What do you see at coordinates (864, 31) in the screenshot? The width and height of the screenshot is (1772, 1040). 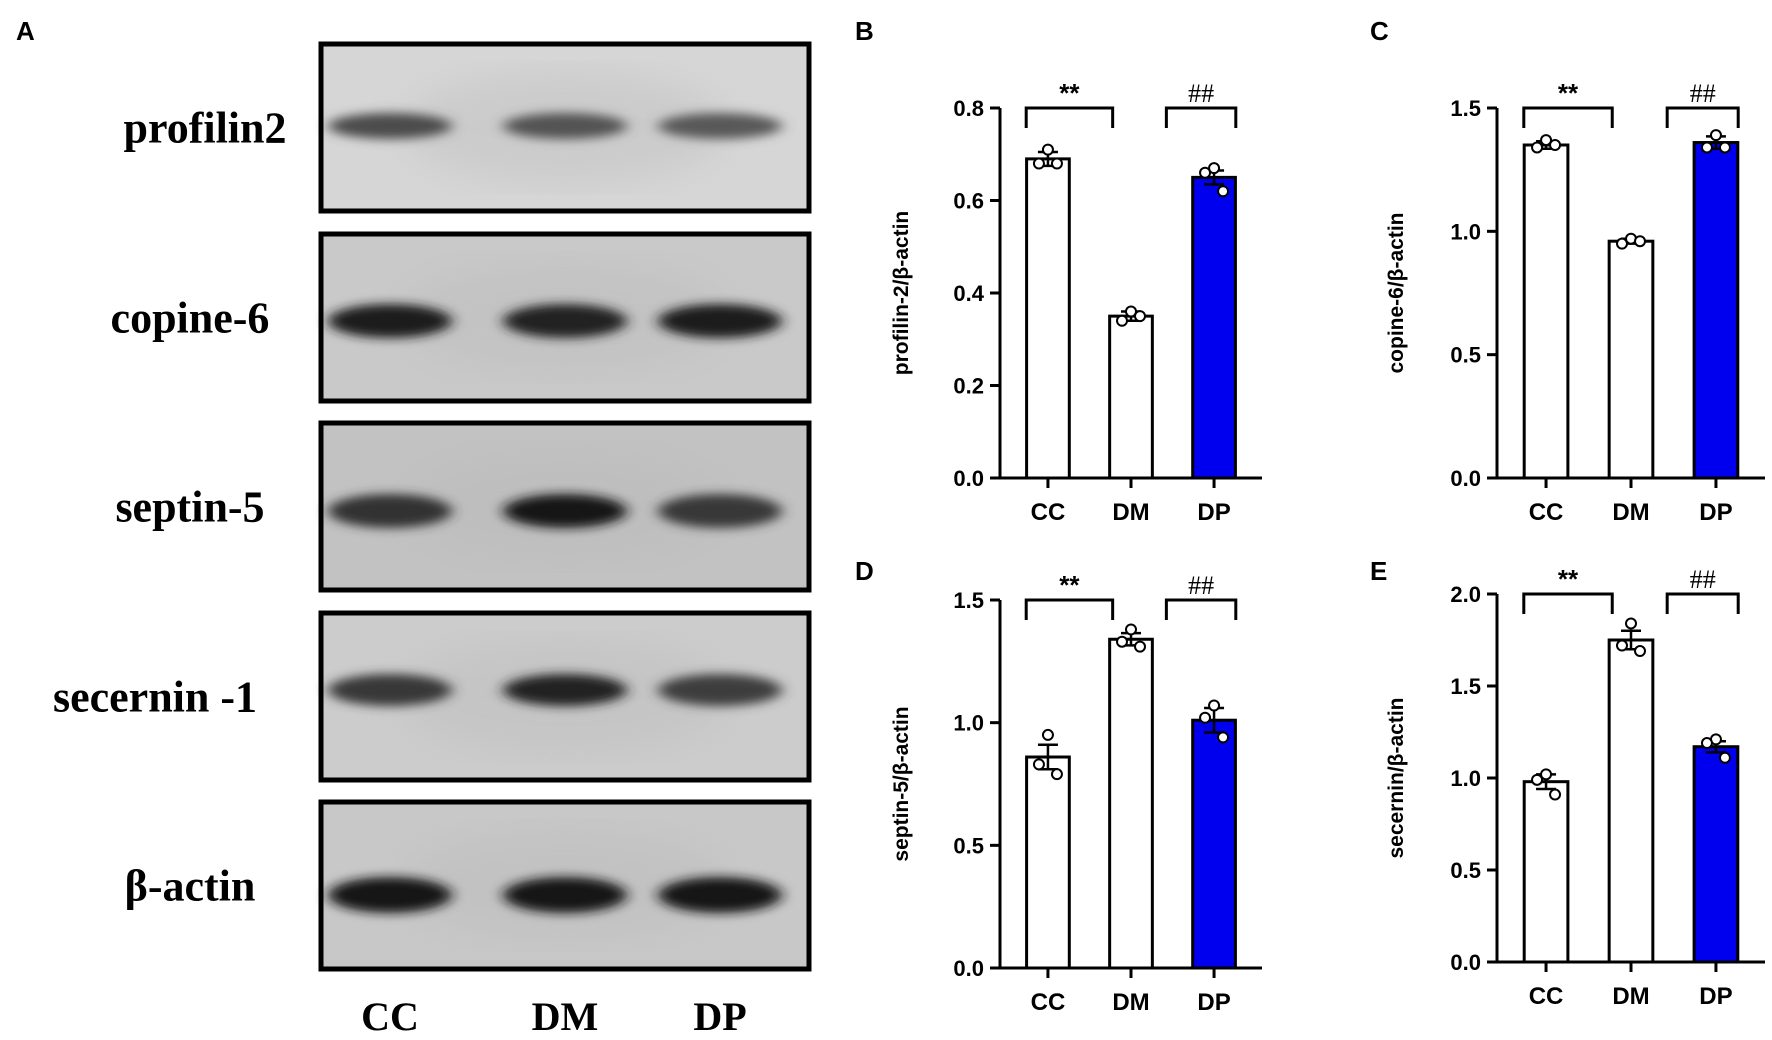 I see `panel-letter: B` at bounding box center [864, 31].